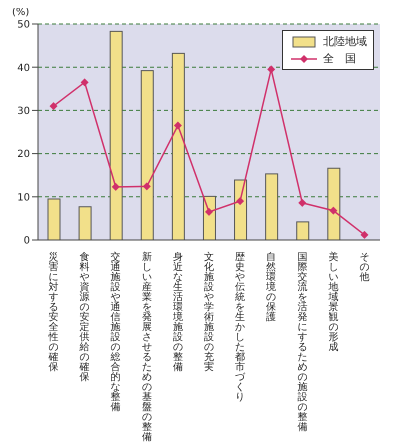  What do you see at coordinates (209, 312) in the screenshot?
I see `category-label: 文化施設や学術施設の充実` at bounding box center [209, 312].